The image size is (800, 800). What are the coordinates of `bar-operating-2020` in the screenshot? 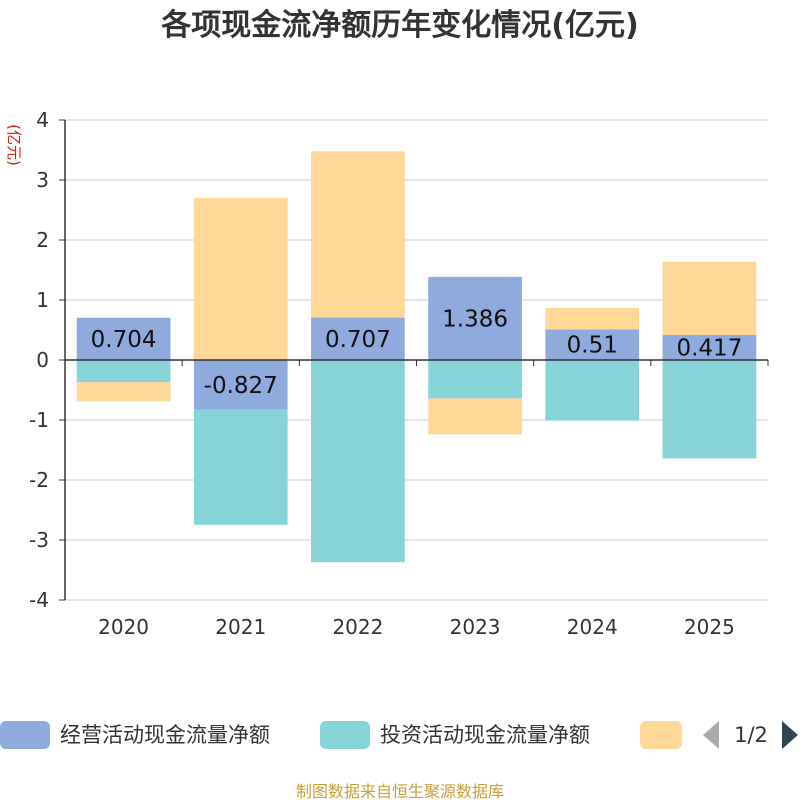 It's located at (123, 338).